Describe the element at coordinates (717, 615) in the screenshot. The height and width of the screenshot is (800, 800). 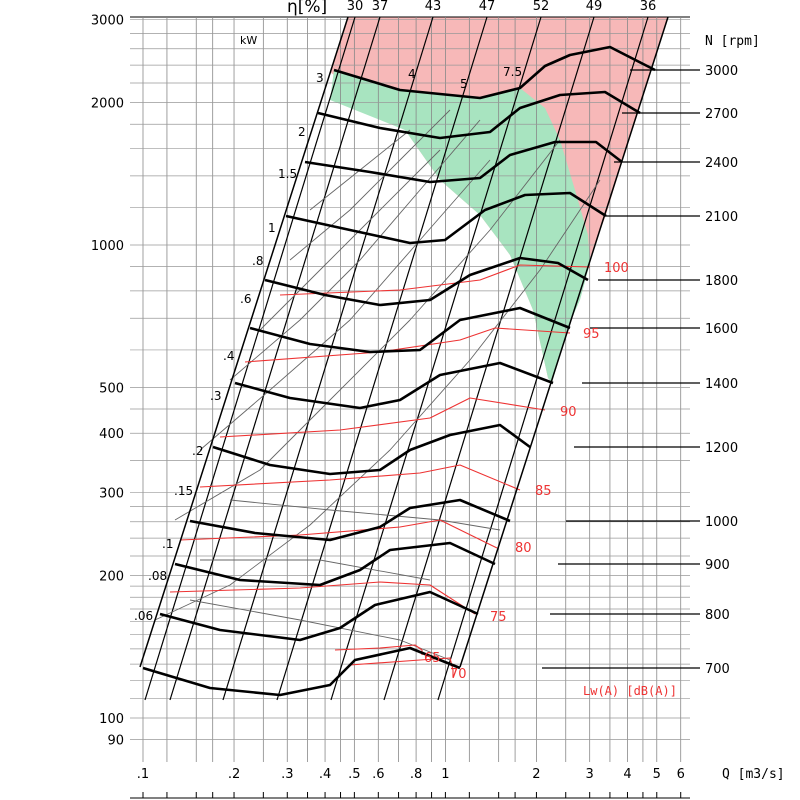
I see `speed-value: 800` at that location.